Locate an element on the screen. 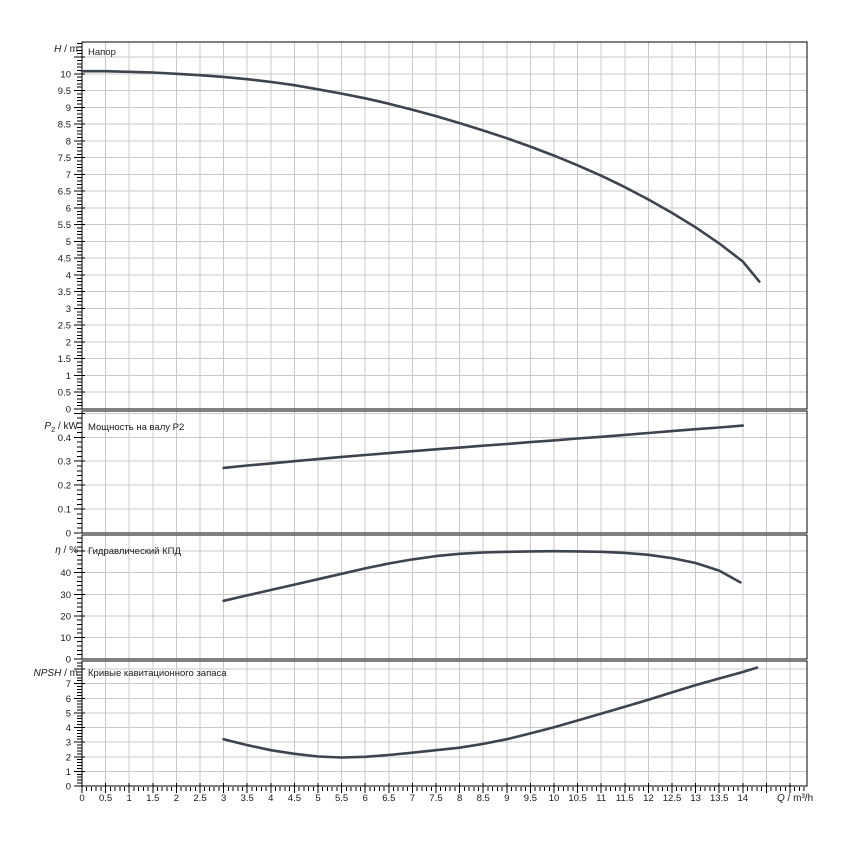 The width and height of the screenshot is (850, 850). panel-npsh: 0 1 2 3 4 5 6 7 is located at coordinates (437, 726).